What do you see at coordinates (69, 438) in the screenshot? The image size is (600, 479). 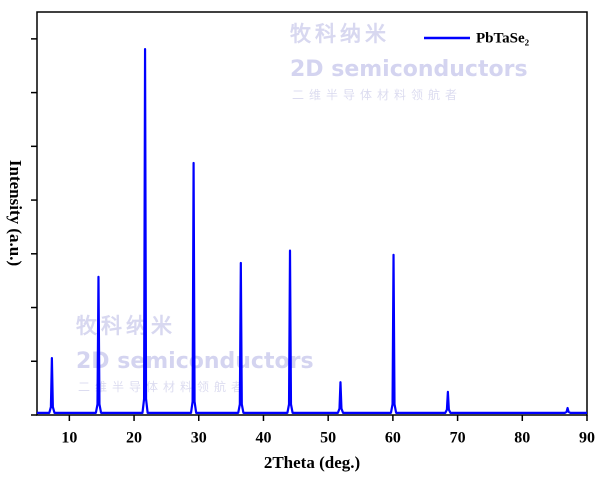 I see `x-tick-label: 10` at bounding box center [69, 438].